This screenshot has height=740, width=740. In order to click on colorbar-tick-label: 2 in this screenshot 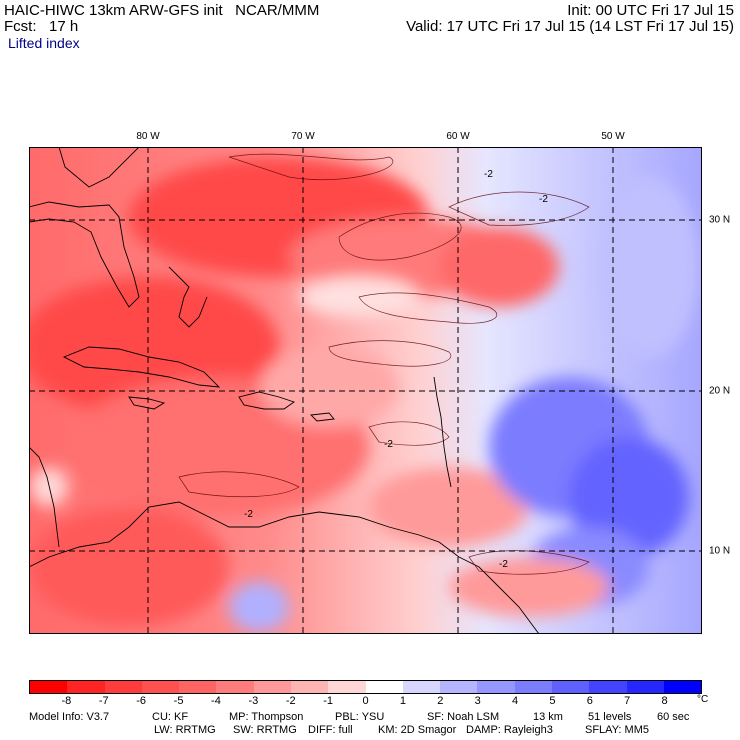, I will do `click(440, 701)`.